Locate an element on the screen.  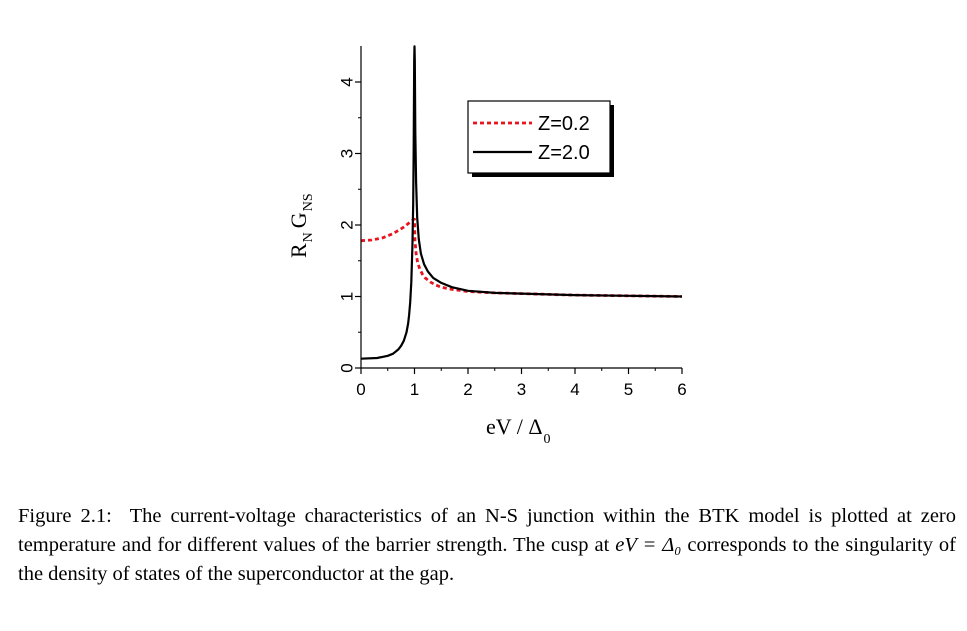
x-tick-label: 5 is located at coordinates (628, 389).